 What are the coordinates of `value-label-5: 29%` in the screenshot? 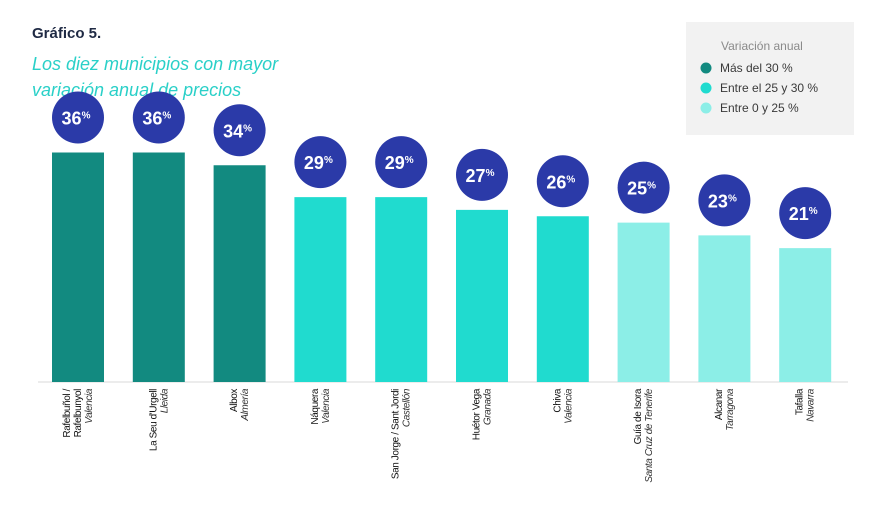 It's located at (399, 163).